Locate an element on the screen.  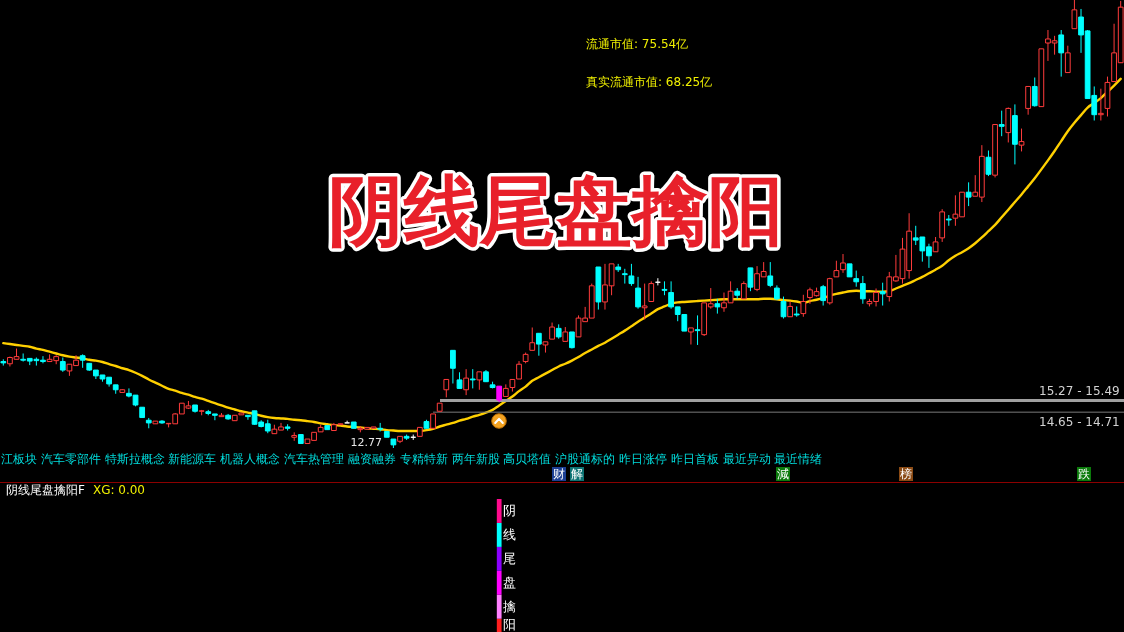
text: 解 is located at coordinates (577, 474).